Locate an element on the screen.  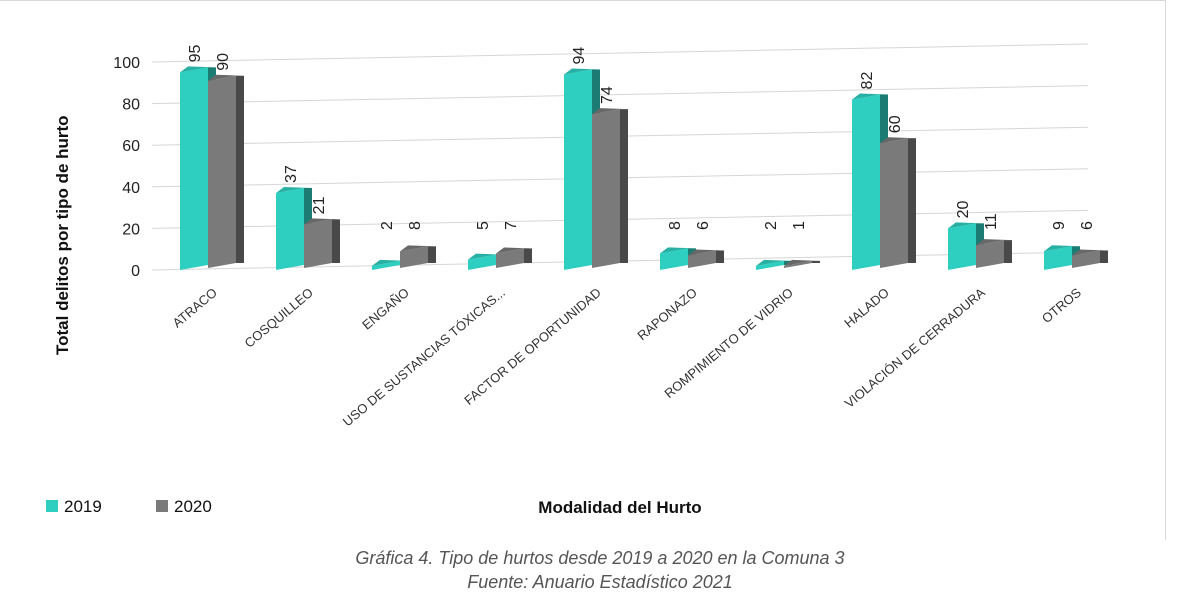
y-tick-label: 20 is located at coordinates (131, 229).